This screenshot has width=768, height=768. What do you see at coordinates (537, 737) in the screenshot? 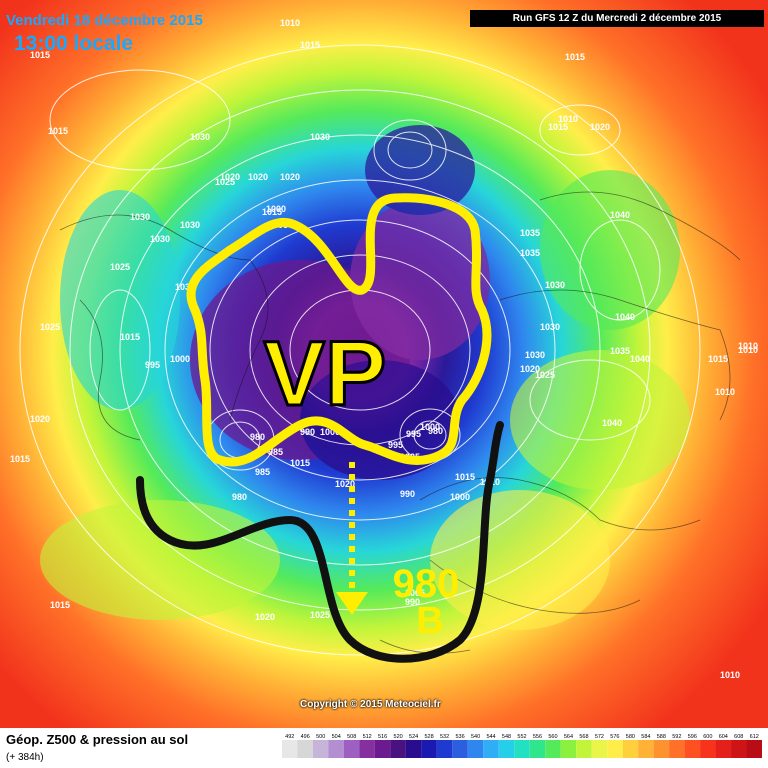
I see `scale-label: 556` at bounding box center [537, 737].